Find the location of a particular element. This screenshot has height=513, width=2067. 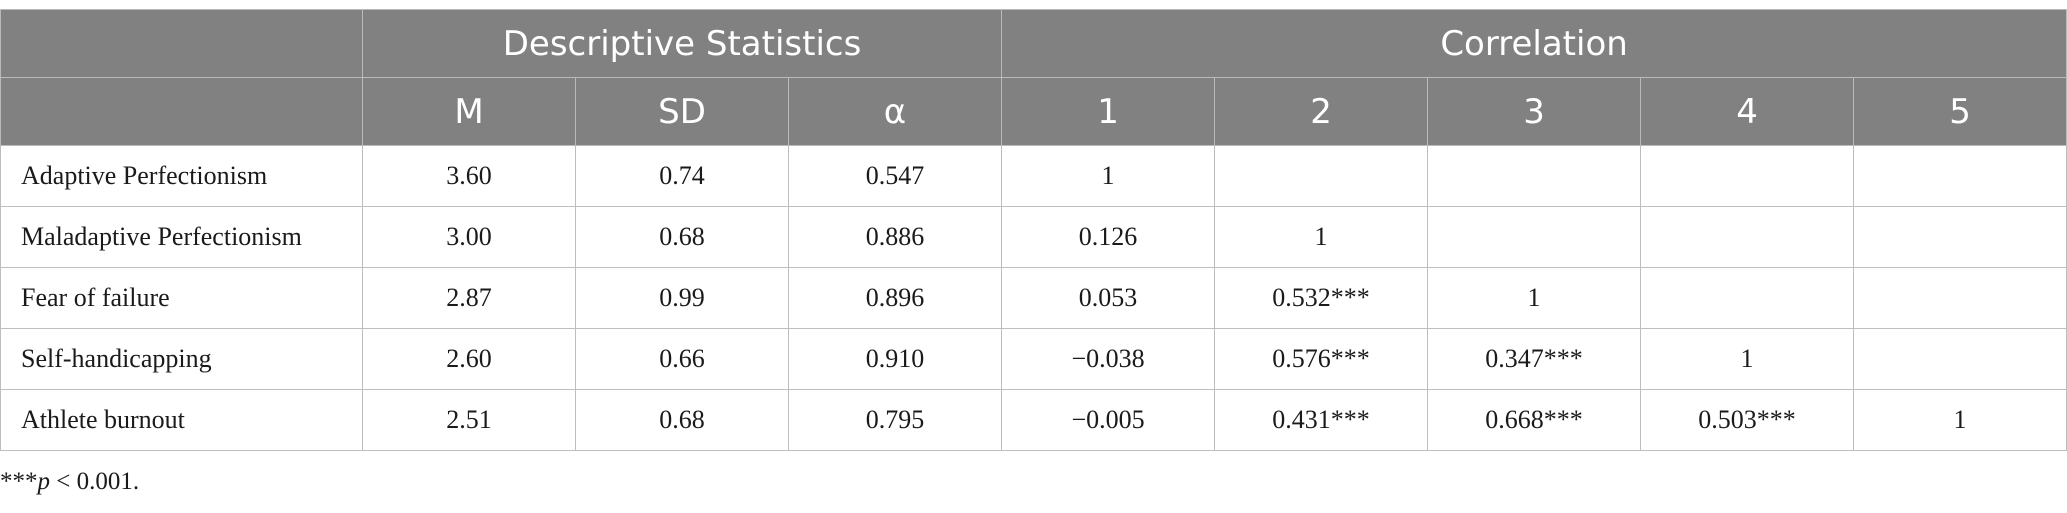

table-cell: 0.795 is located at coordinates (895, 420).